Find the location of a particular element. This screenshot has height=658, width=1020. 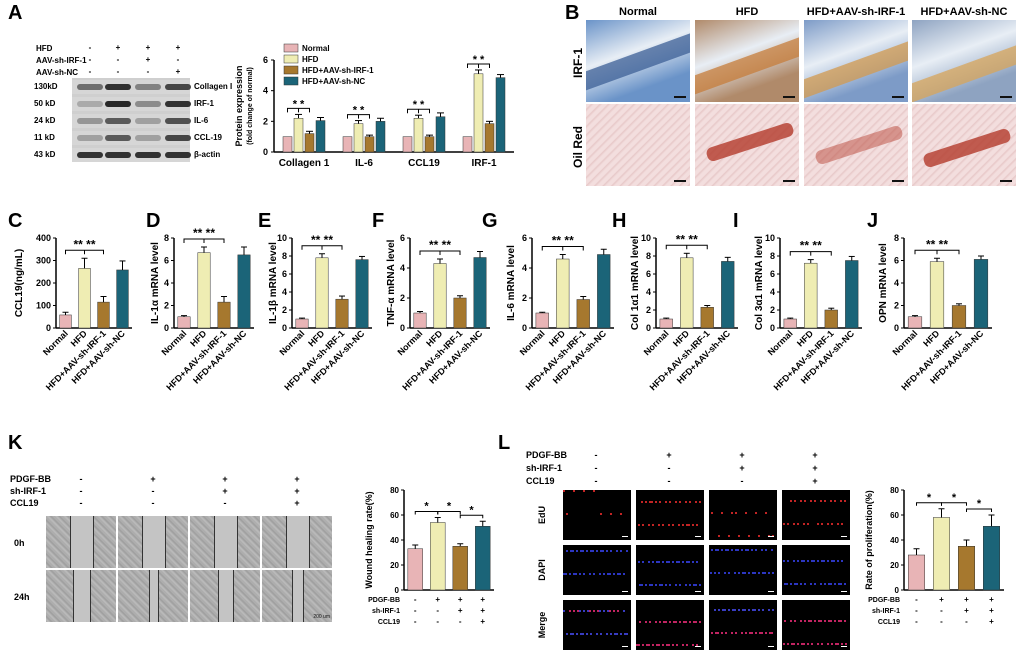

y-tick-label: 300 is located at coordinates (43, 261).